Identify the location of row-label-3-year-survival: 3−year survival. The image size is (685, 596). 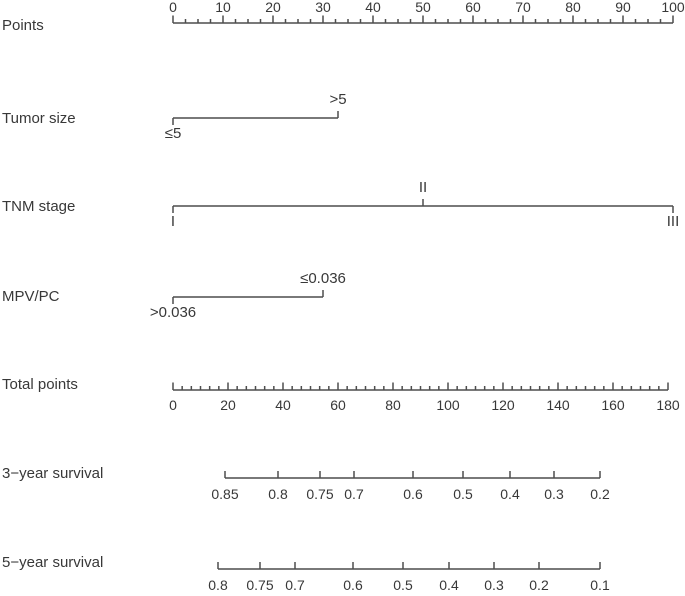
(53, 473).